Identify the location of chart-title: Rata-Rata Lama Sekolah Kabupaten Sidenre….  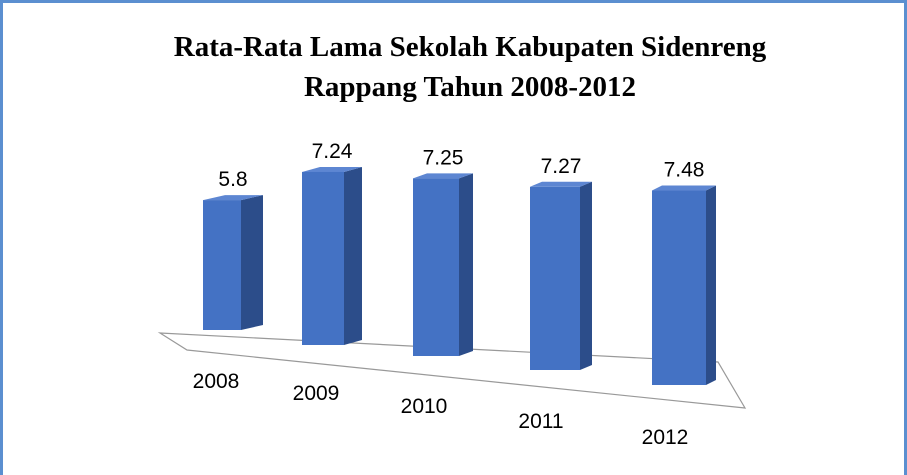
(470, 47).